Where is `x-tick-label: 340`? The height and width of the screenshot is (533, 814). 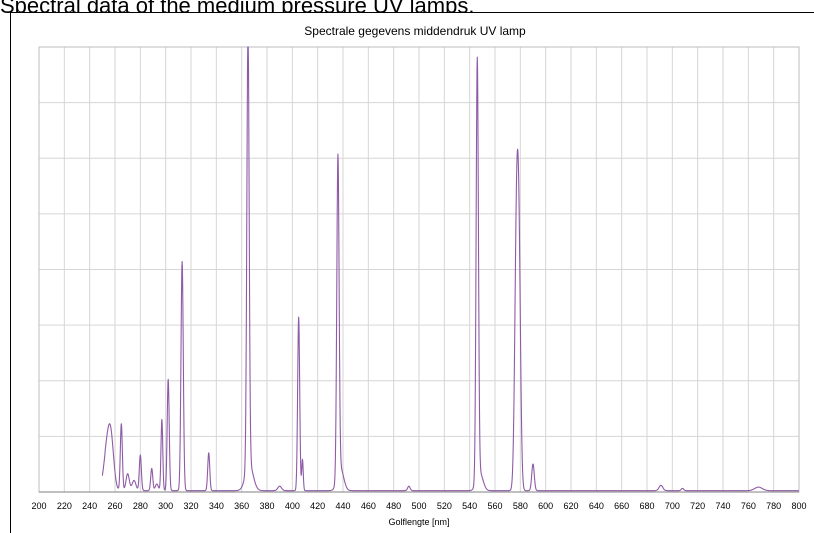
x-tick-label: 340 is located at coordinates (216, 506).